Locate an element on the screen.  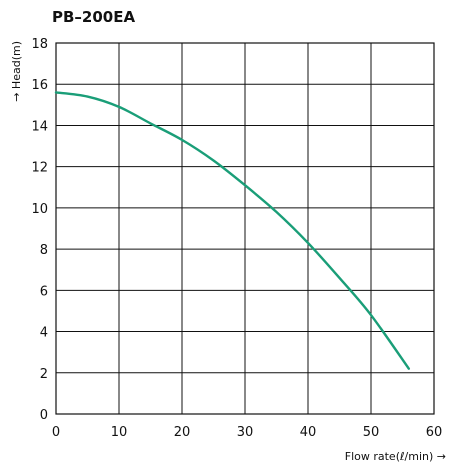
y-tick-label: 18 is located at coordinates (39, 44).